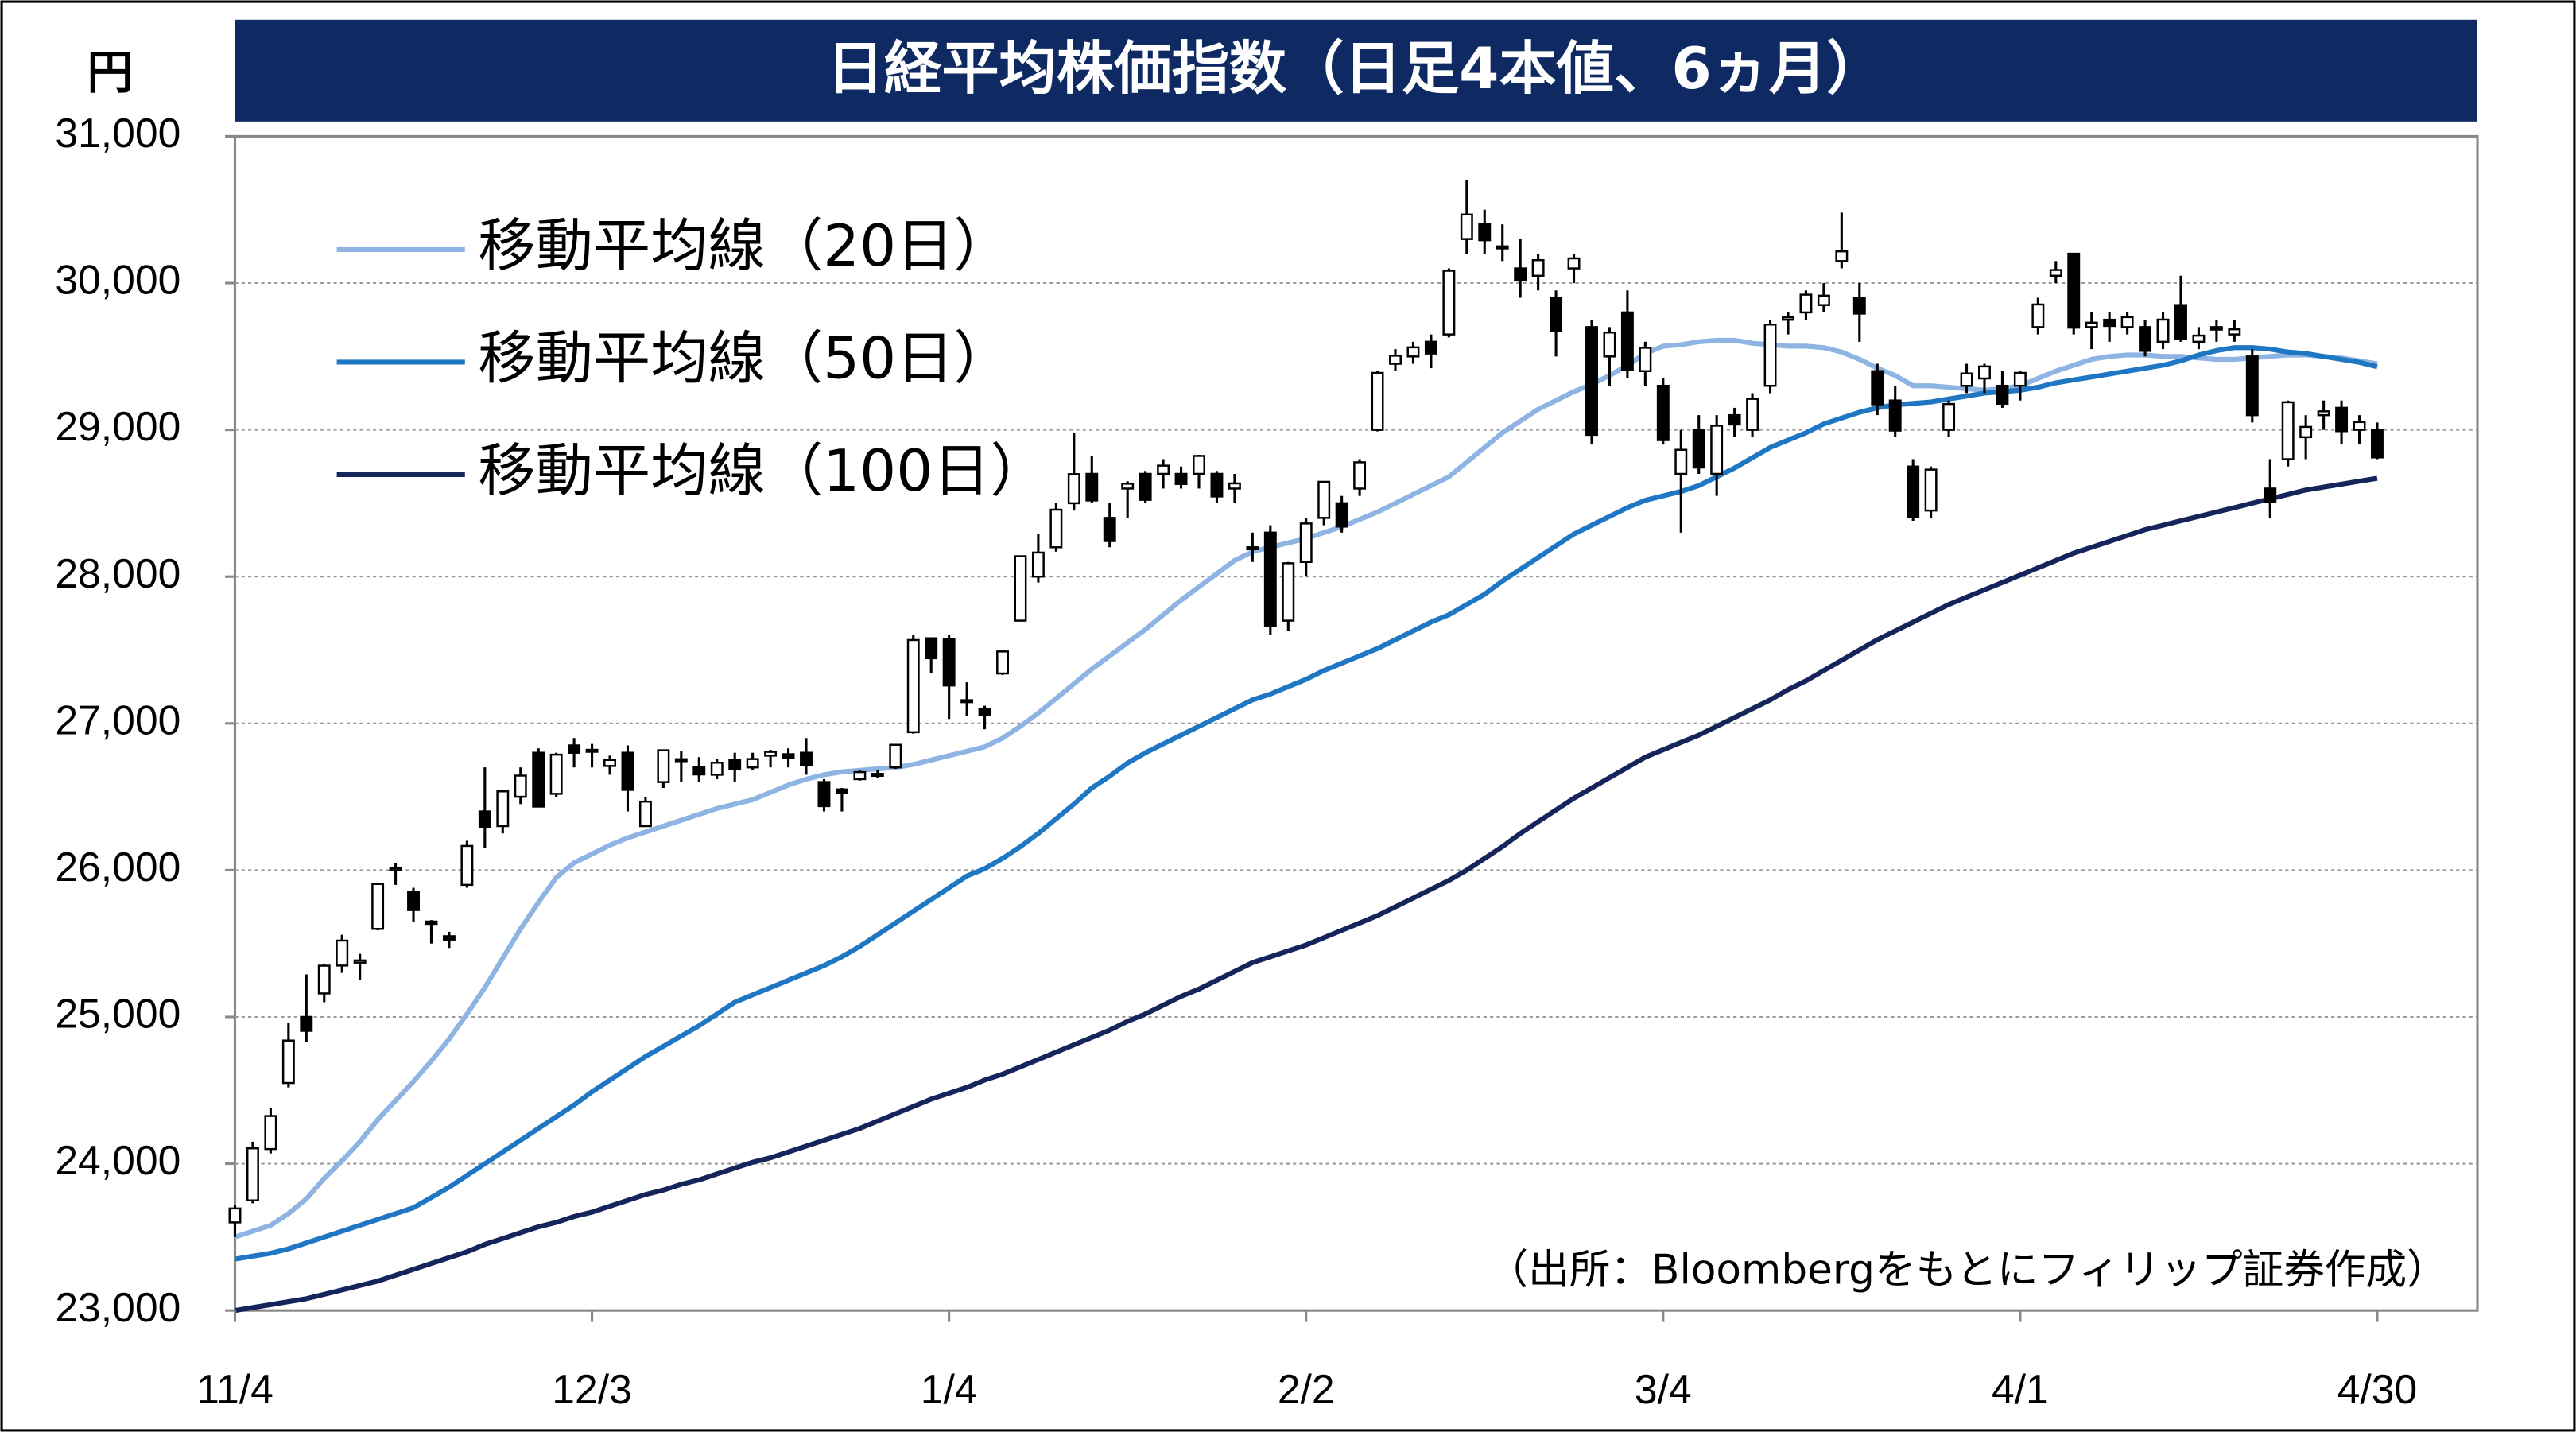 This screenshot has height=1432, width=2576. What do you see at coordinates (118, 1307) in the screenshot?
I see `y-tick-label: 23,000` at bounding box center [118, 1307].